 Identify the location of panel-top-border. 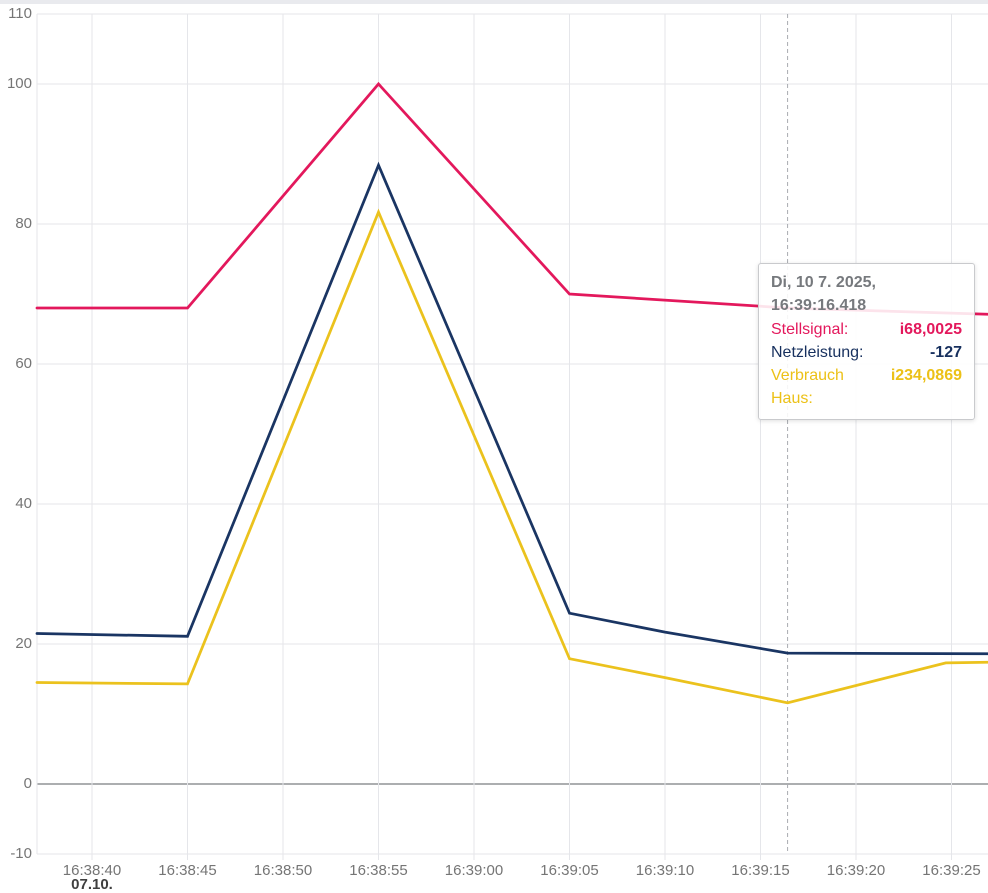
(494, 2).